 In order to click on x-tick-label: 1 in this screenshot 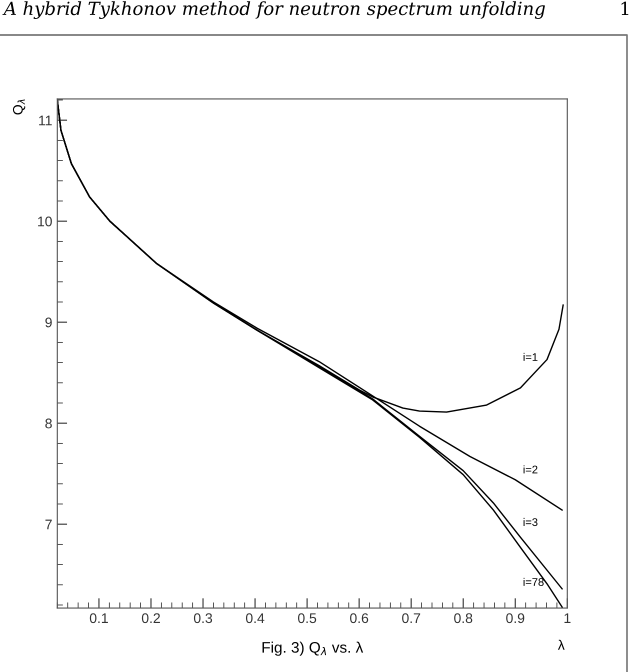, I will do `click(567, 618)`.